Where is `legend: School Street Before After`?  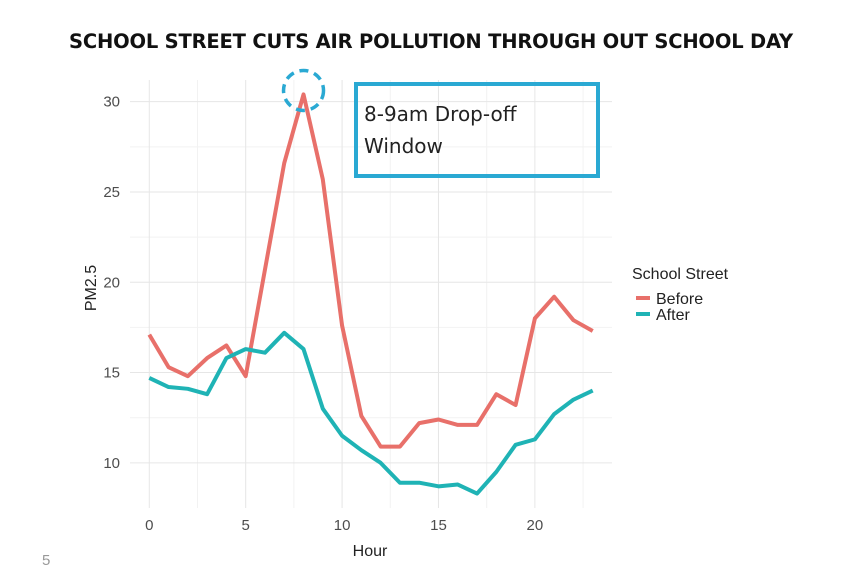
legend: School Street Before After is located at coordinates (680, 295).